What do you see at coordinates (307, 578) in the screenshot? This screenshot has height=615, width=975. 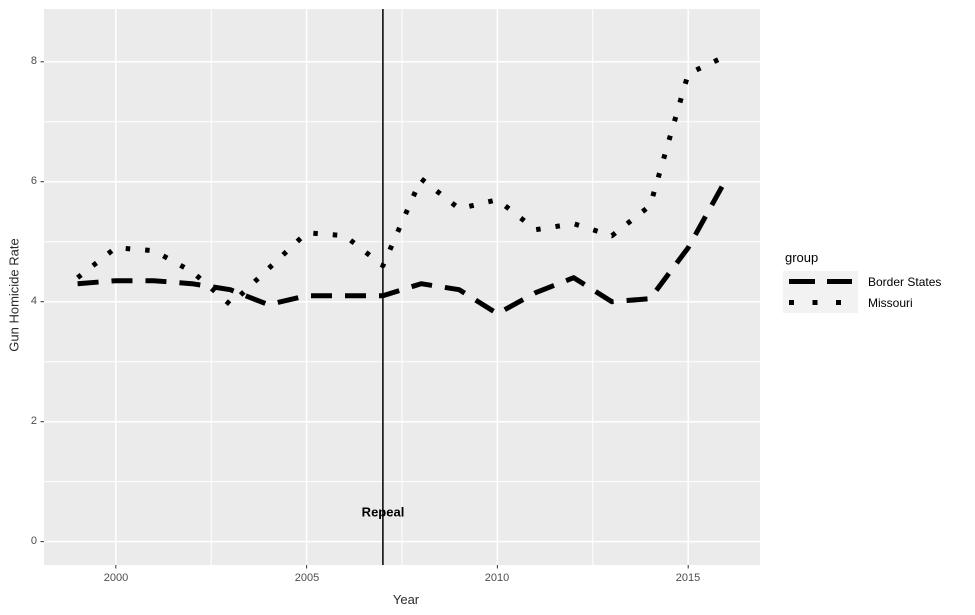 I see `x-tick-label: 2005` at bounding box center [307, 578].